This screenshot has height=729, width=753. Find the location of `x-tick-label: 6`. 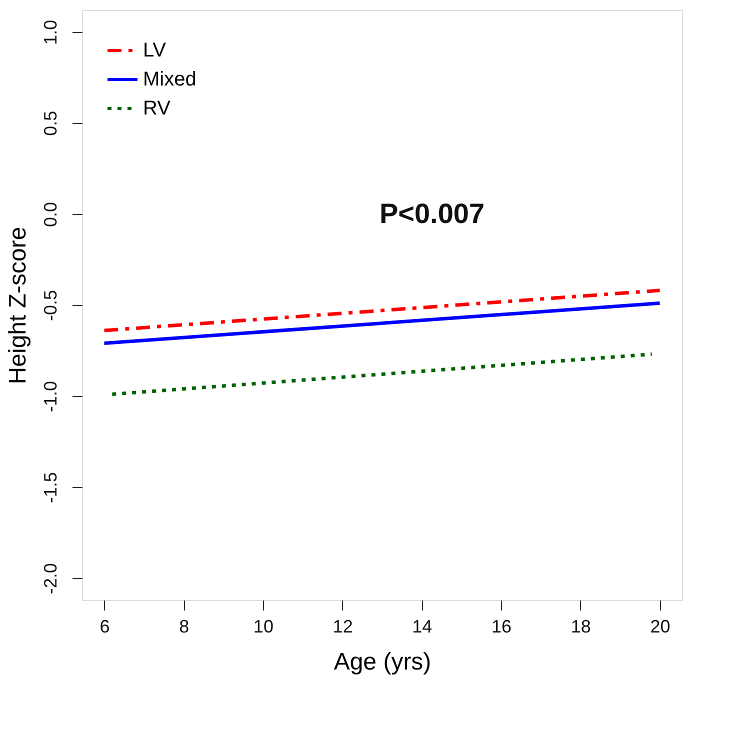

x-tick-label: 6 is located at coordinates (105, 626).